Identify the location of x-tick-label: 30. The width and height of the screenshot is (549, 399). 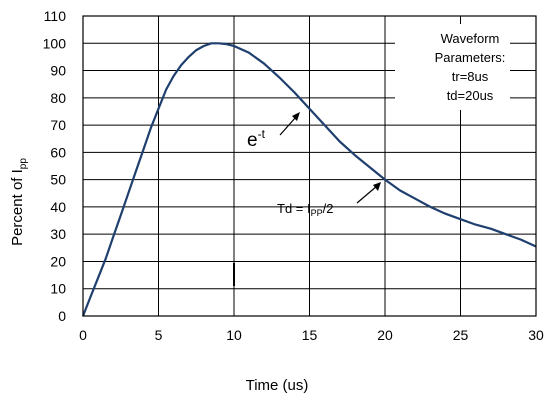
(536, 335).